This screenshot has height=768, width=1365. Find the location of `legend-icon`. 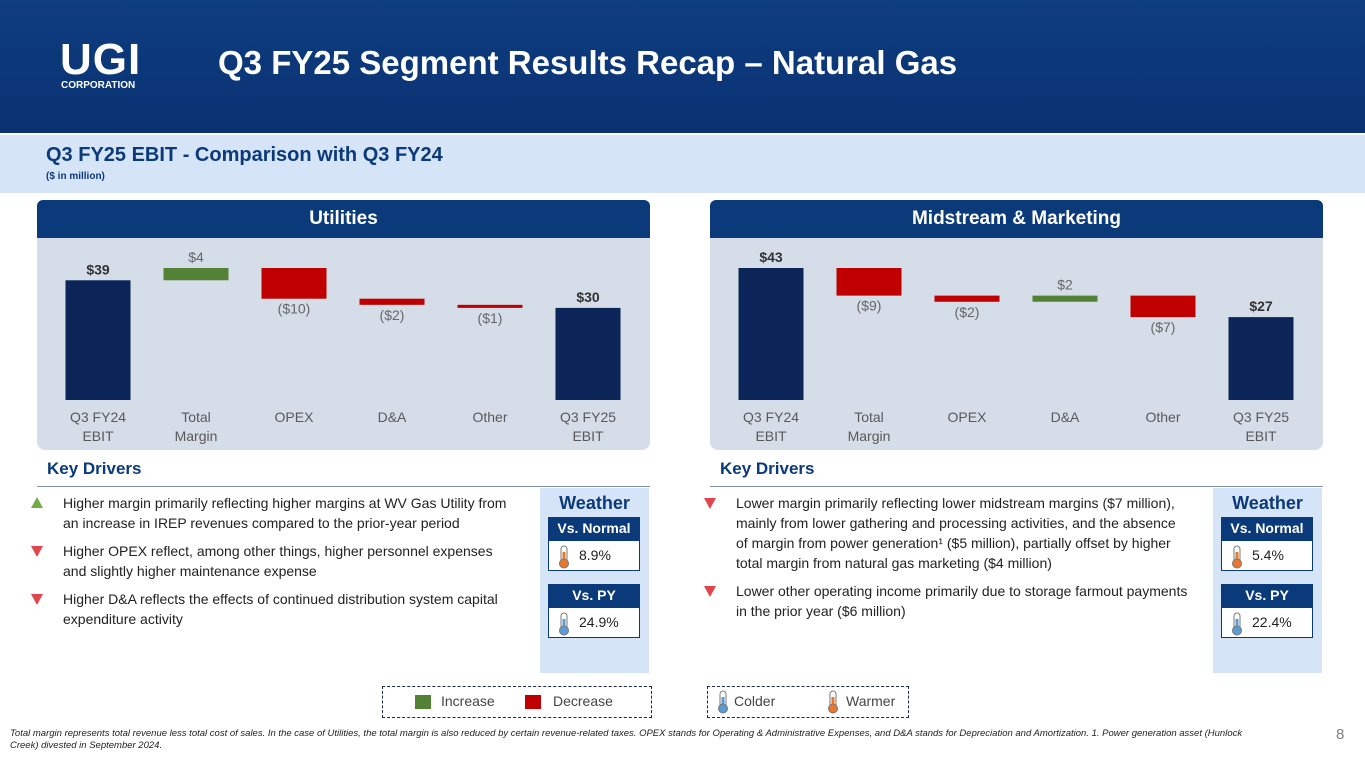

legend-icon is located at coordinates (833, 703).